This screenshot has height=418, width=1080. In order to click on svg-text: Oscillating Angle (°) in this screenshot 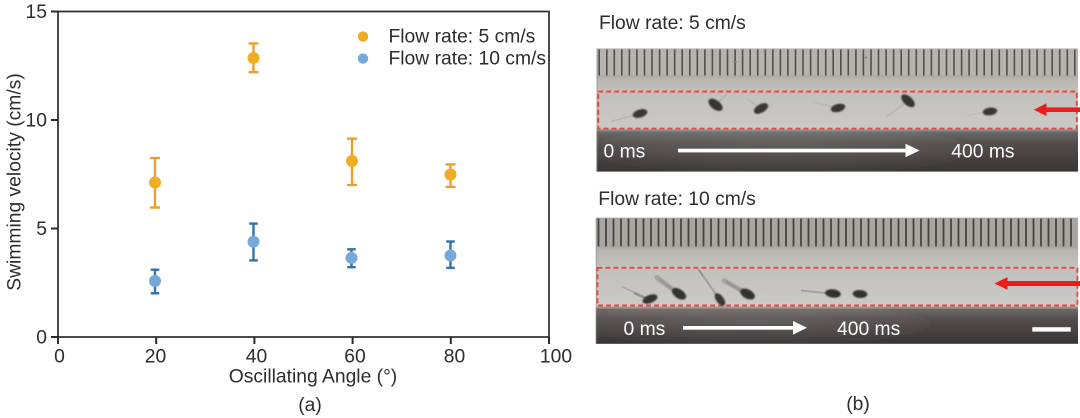, I will do `click(313, 377)`.